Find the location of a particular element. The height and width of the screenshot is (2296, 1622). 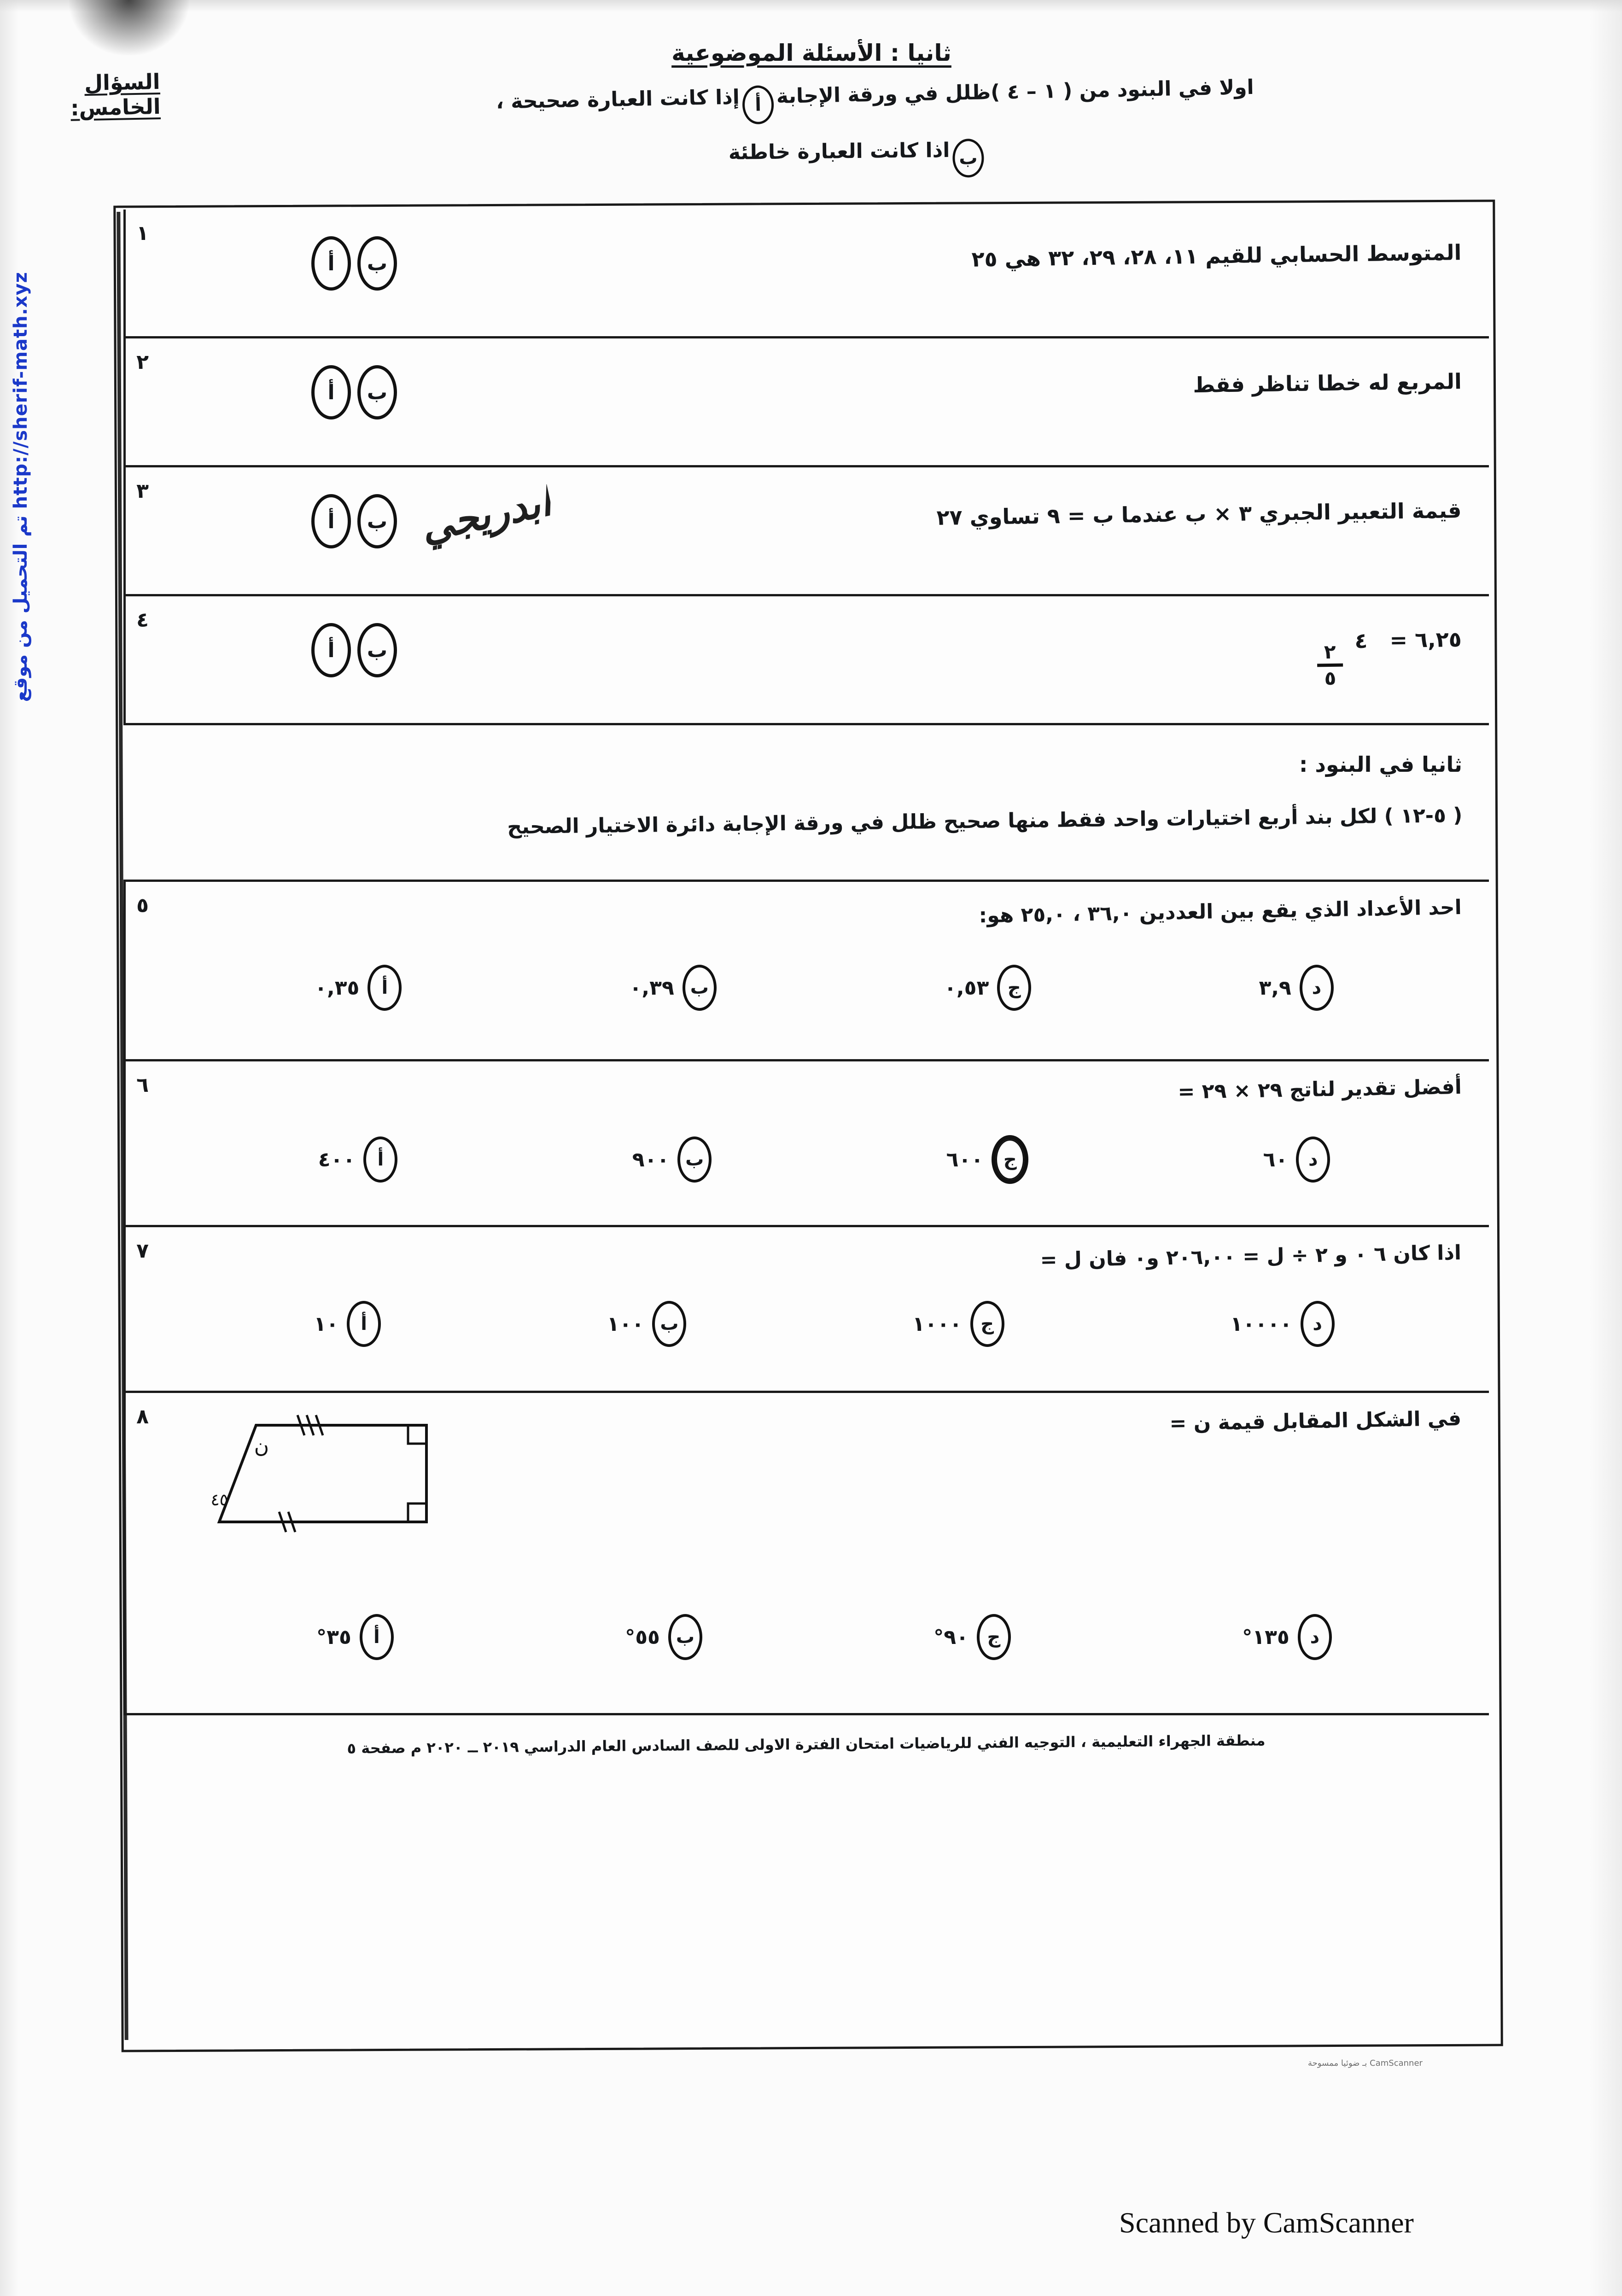

question-number: ٣ is located at coordinates (141, 530).